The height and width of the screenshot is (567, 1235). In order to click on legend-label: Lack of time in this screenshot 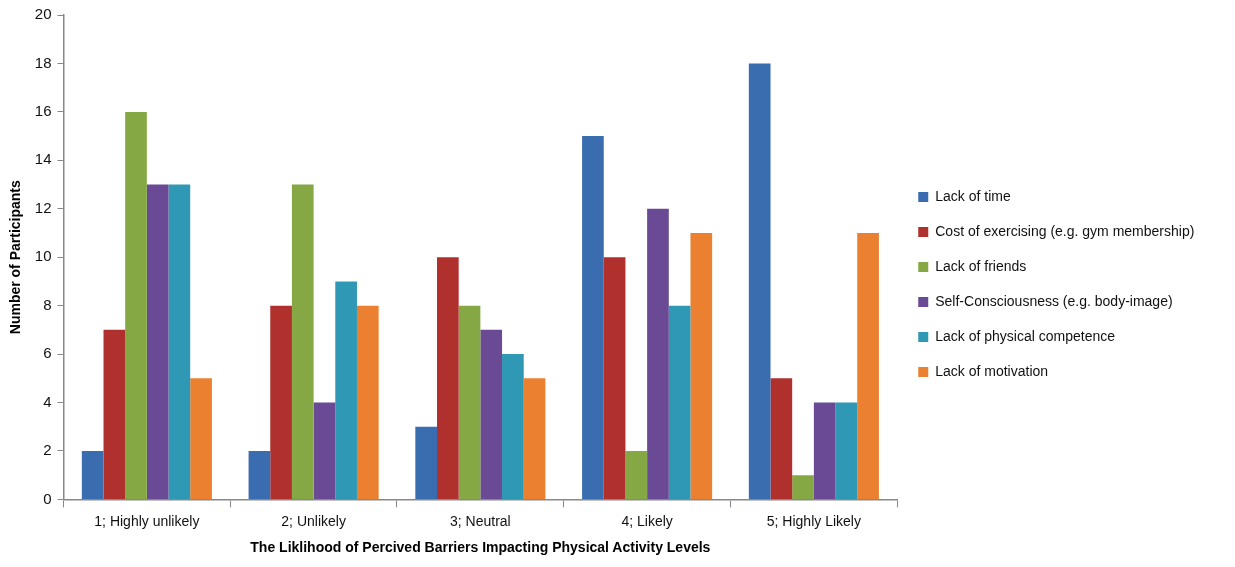, I will do `click(973, 195)`.